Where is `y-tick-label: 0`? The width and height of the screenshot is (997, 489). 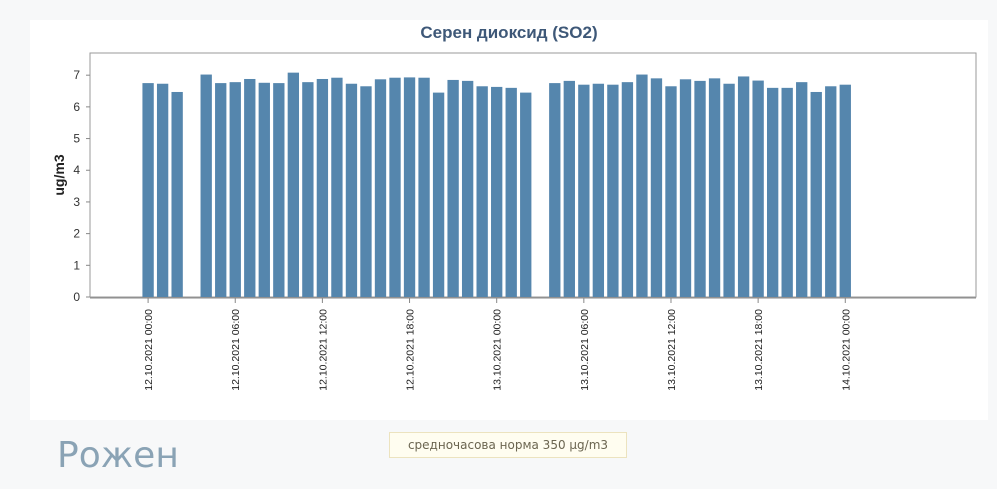
y-tick-label: 0 is located at coordinates (76, 297).